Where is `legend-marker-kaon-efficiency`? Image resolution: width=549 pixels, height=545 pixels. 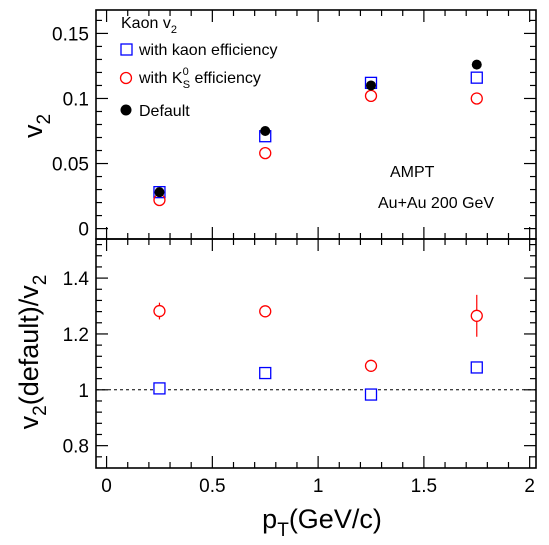
legend-marker-kaon-efficiency is located at coordinates (126, 49).